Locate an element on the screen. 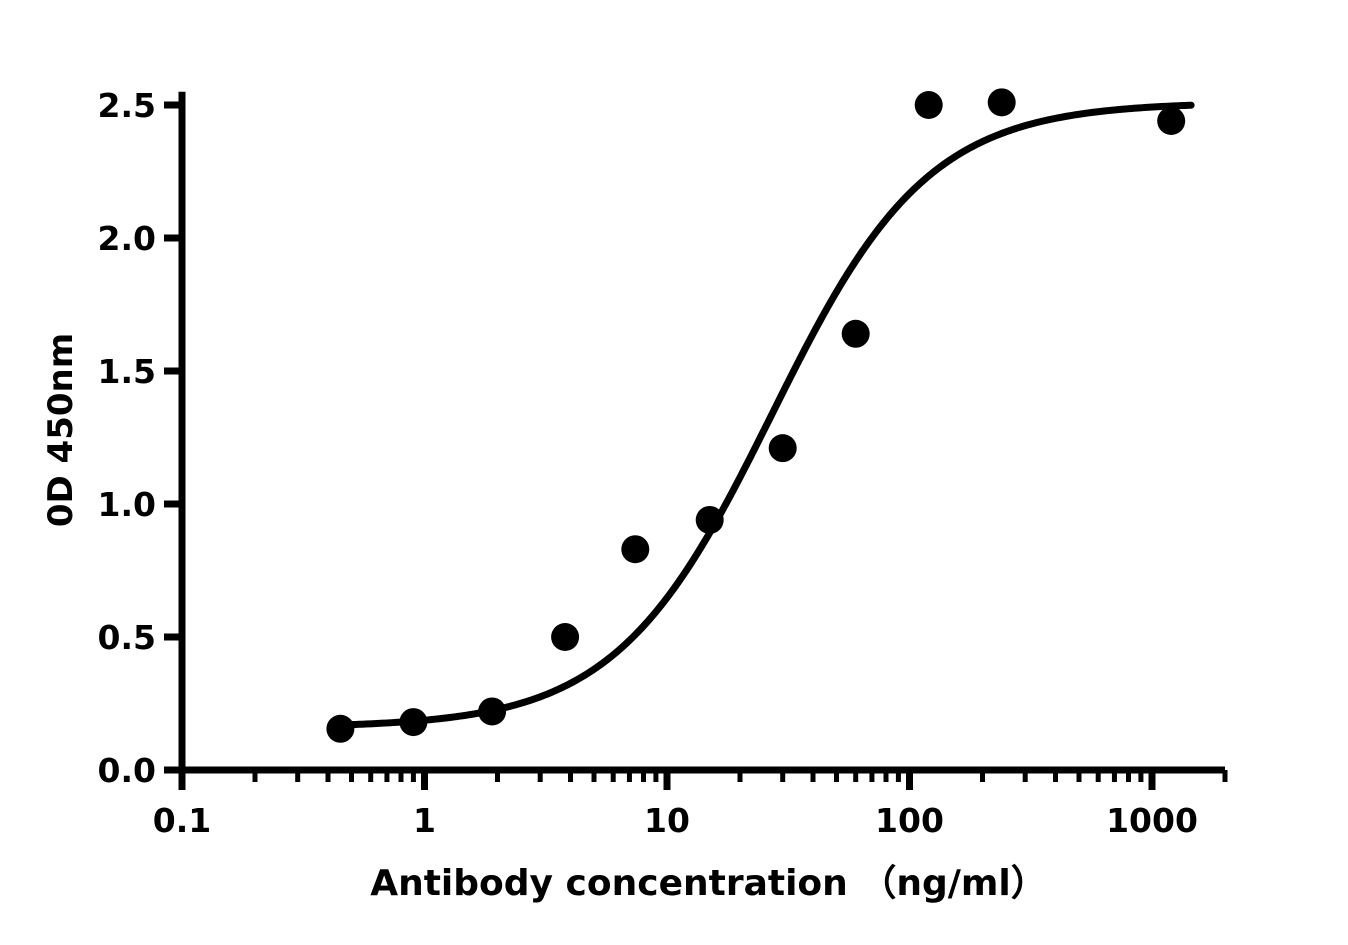 This screenshot has width=1348, height=945. y-tick-label-2.5: 2.5 is located at coordinates (127, 105).